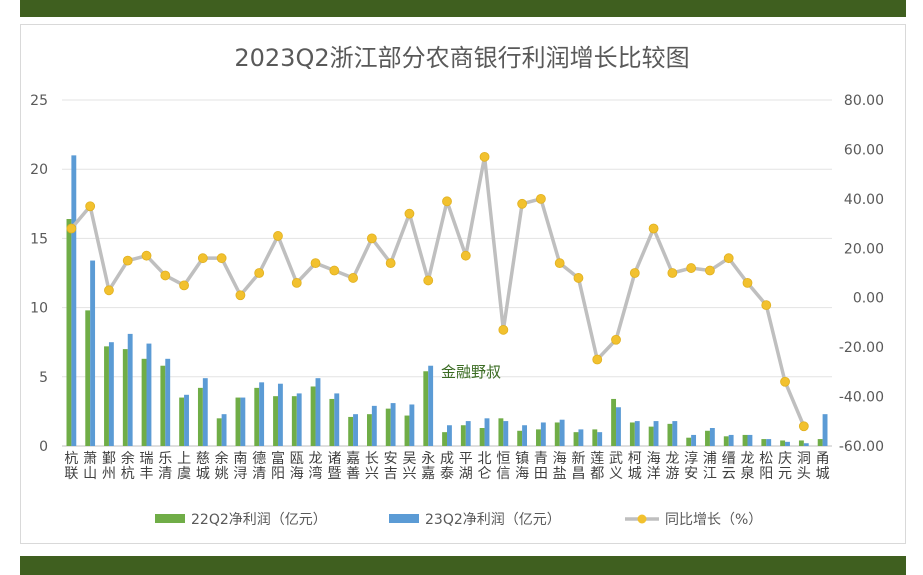 This screenshot has width=923, height=575. I want to click on category-label: 乐清, so click(165, 466).